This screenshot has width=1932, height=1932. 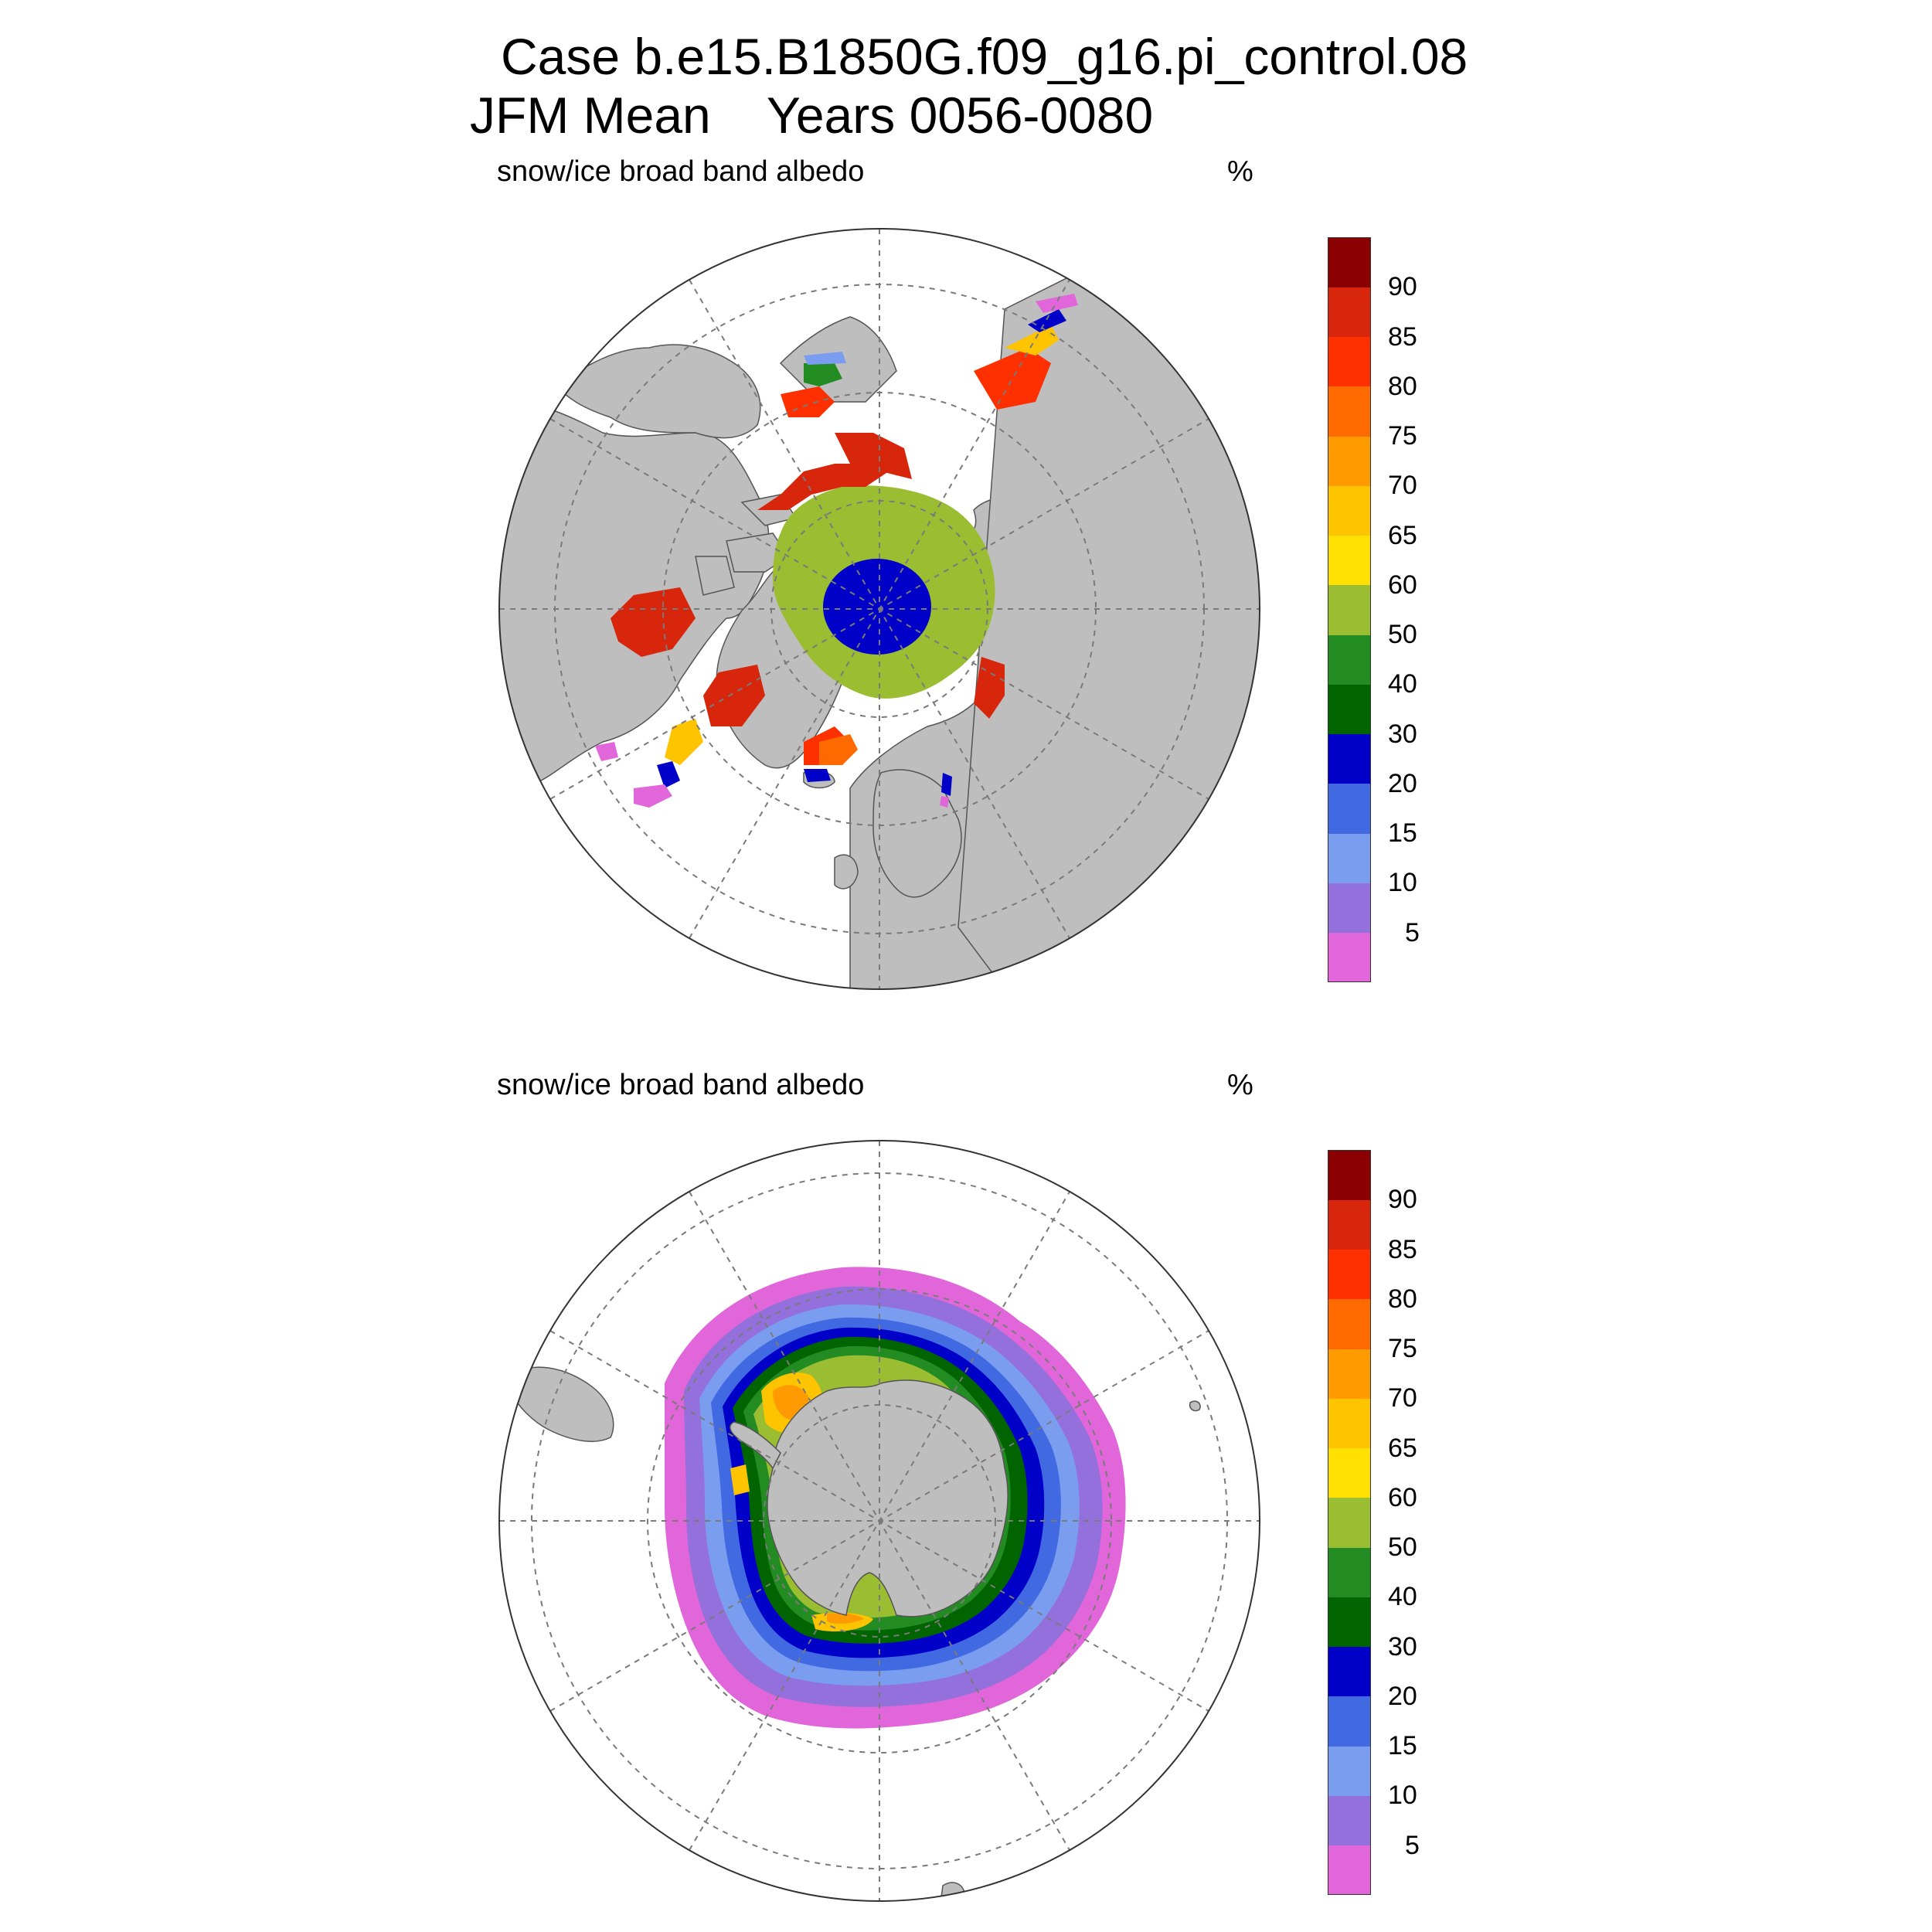 What do you see at coordinates (1403, 1796) in the screenshot?
I see `south-colorbar-tick-label: 10` at bounding box center [1403, 1796].